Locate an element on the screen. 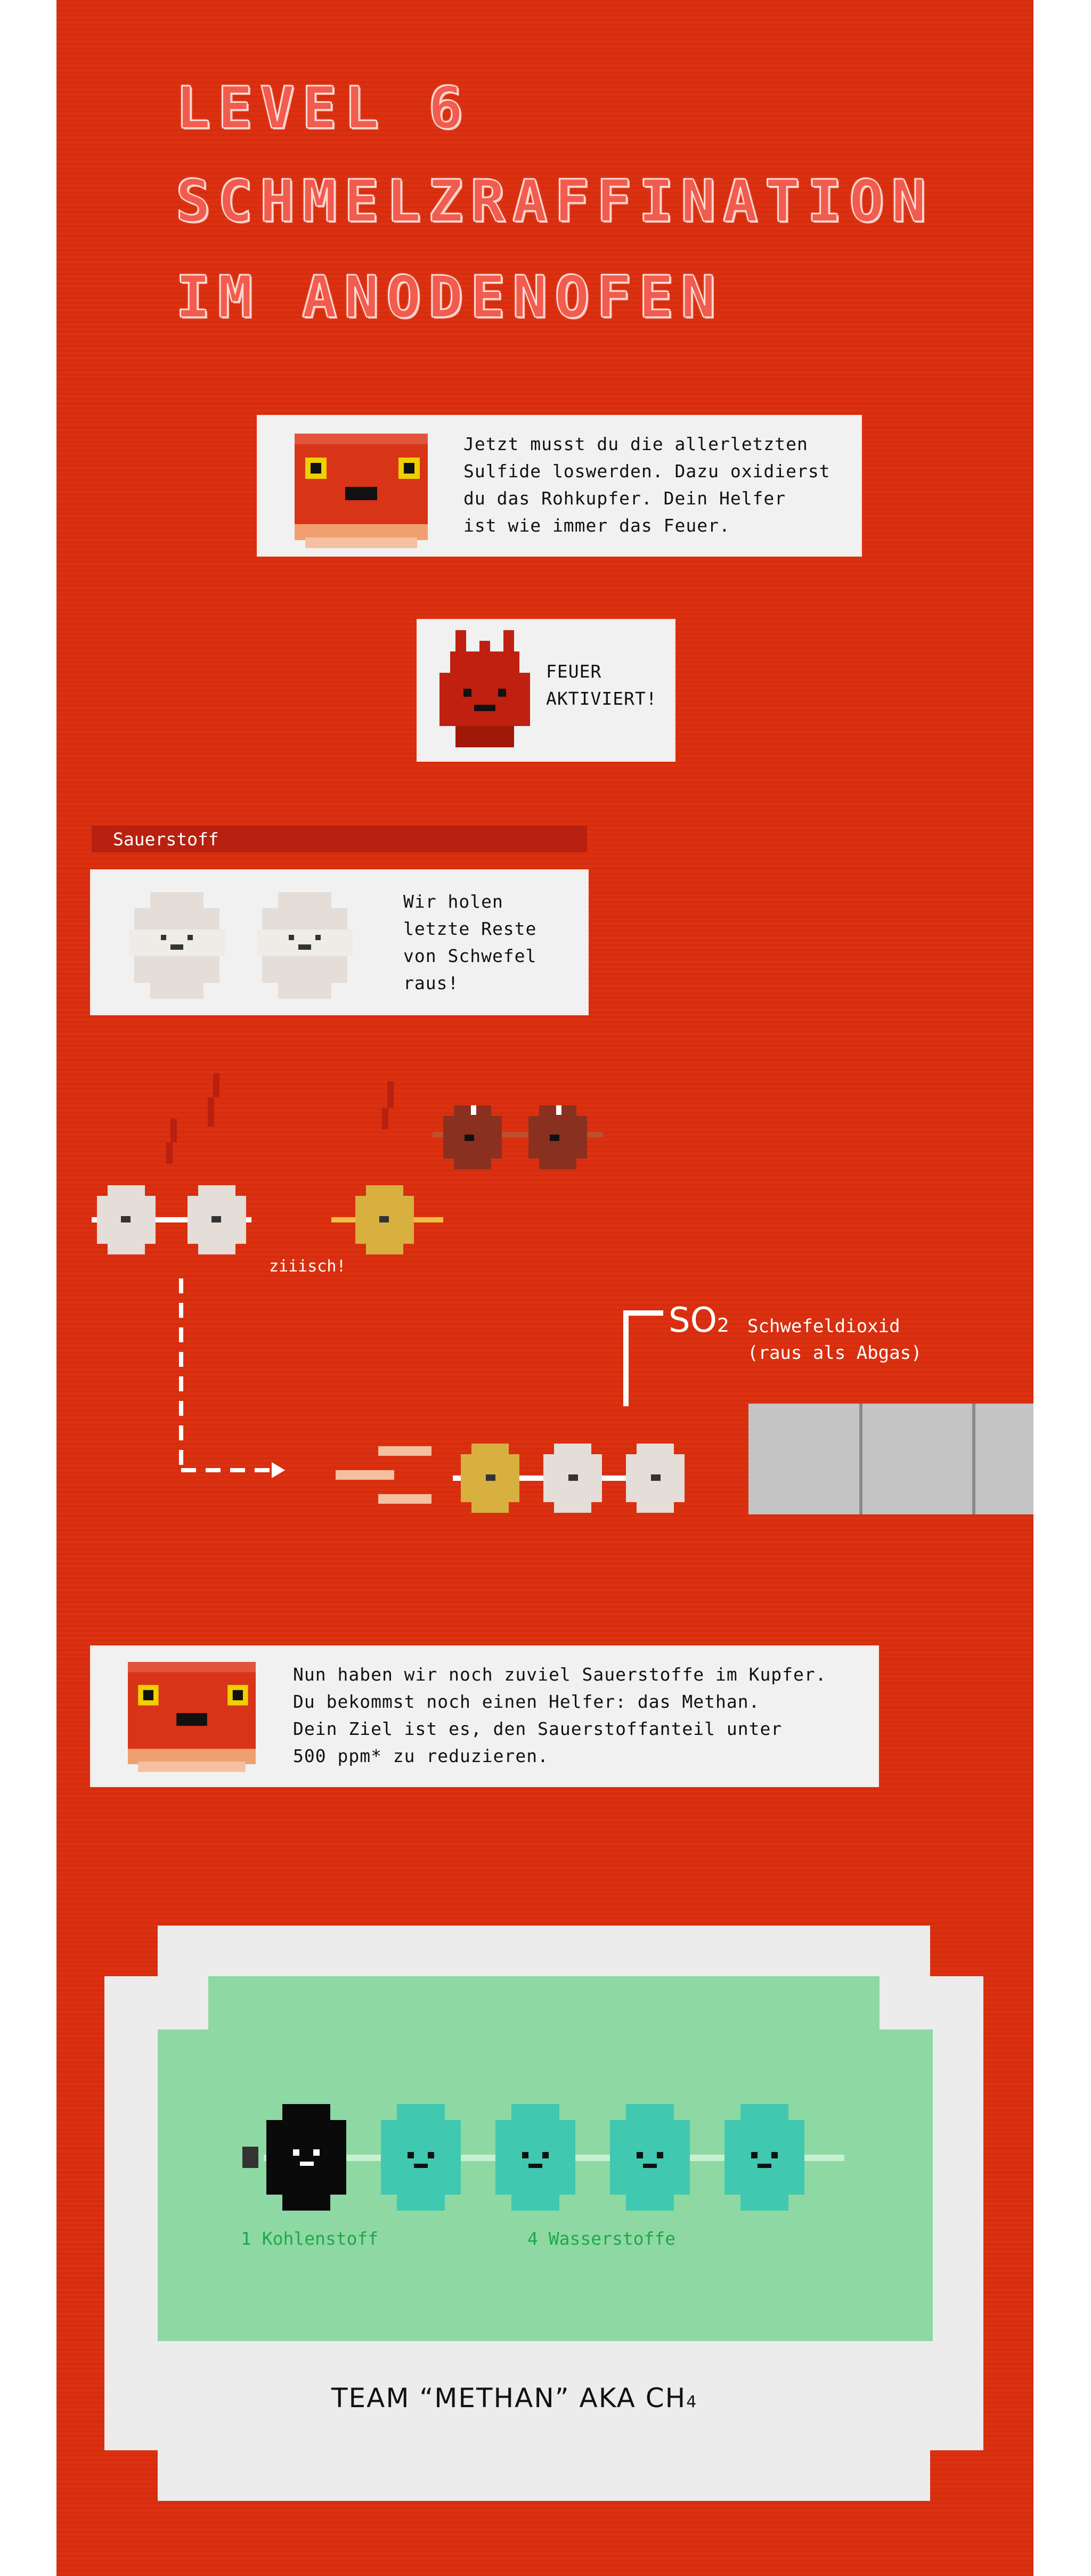  team-label: TEAM “METHAN” AKA CH4 is located at coordinates (514, 2398).